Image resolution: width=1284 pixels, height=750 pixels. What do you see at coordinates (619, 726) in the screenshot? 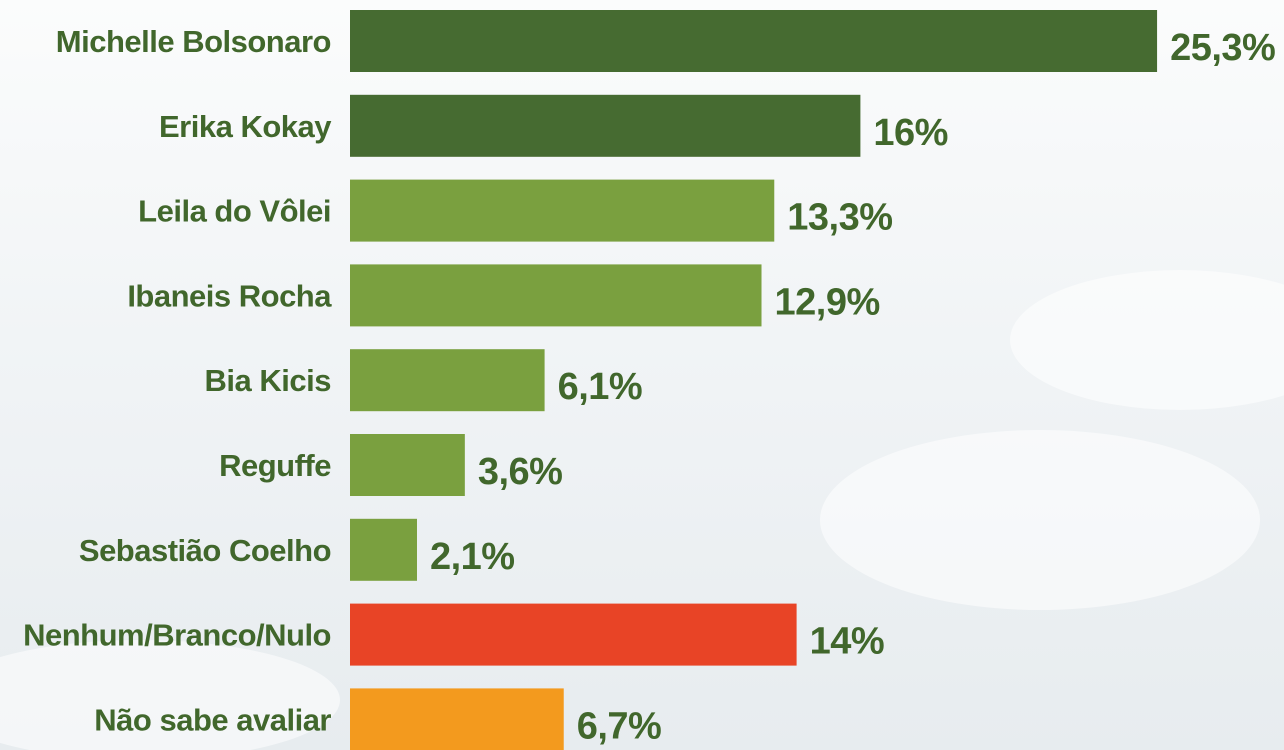
I see `value-label-8: 6,7%` at bounding box center [619, 726].